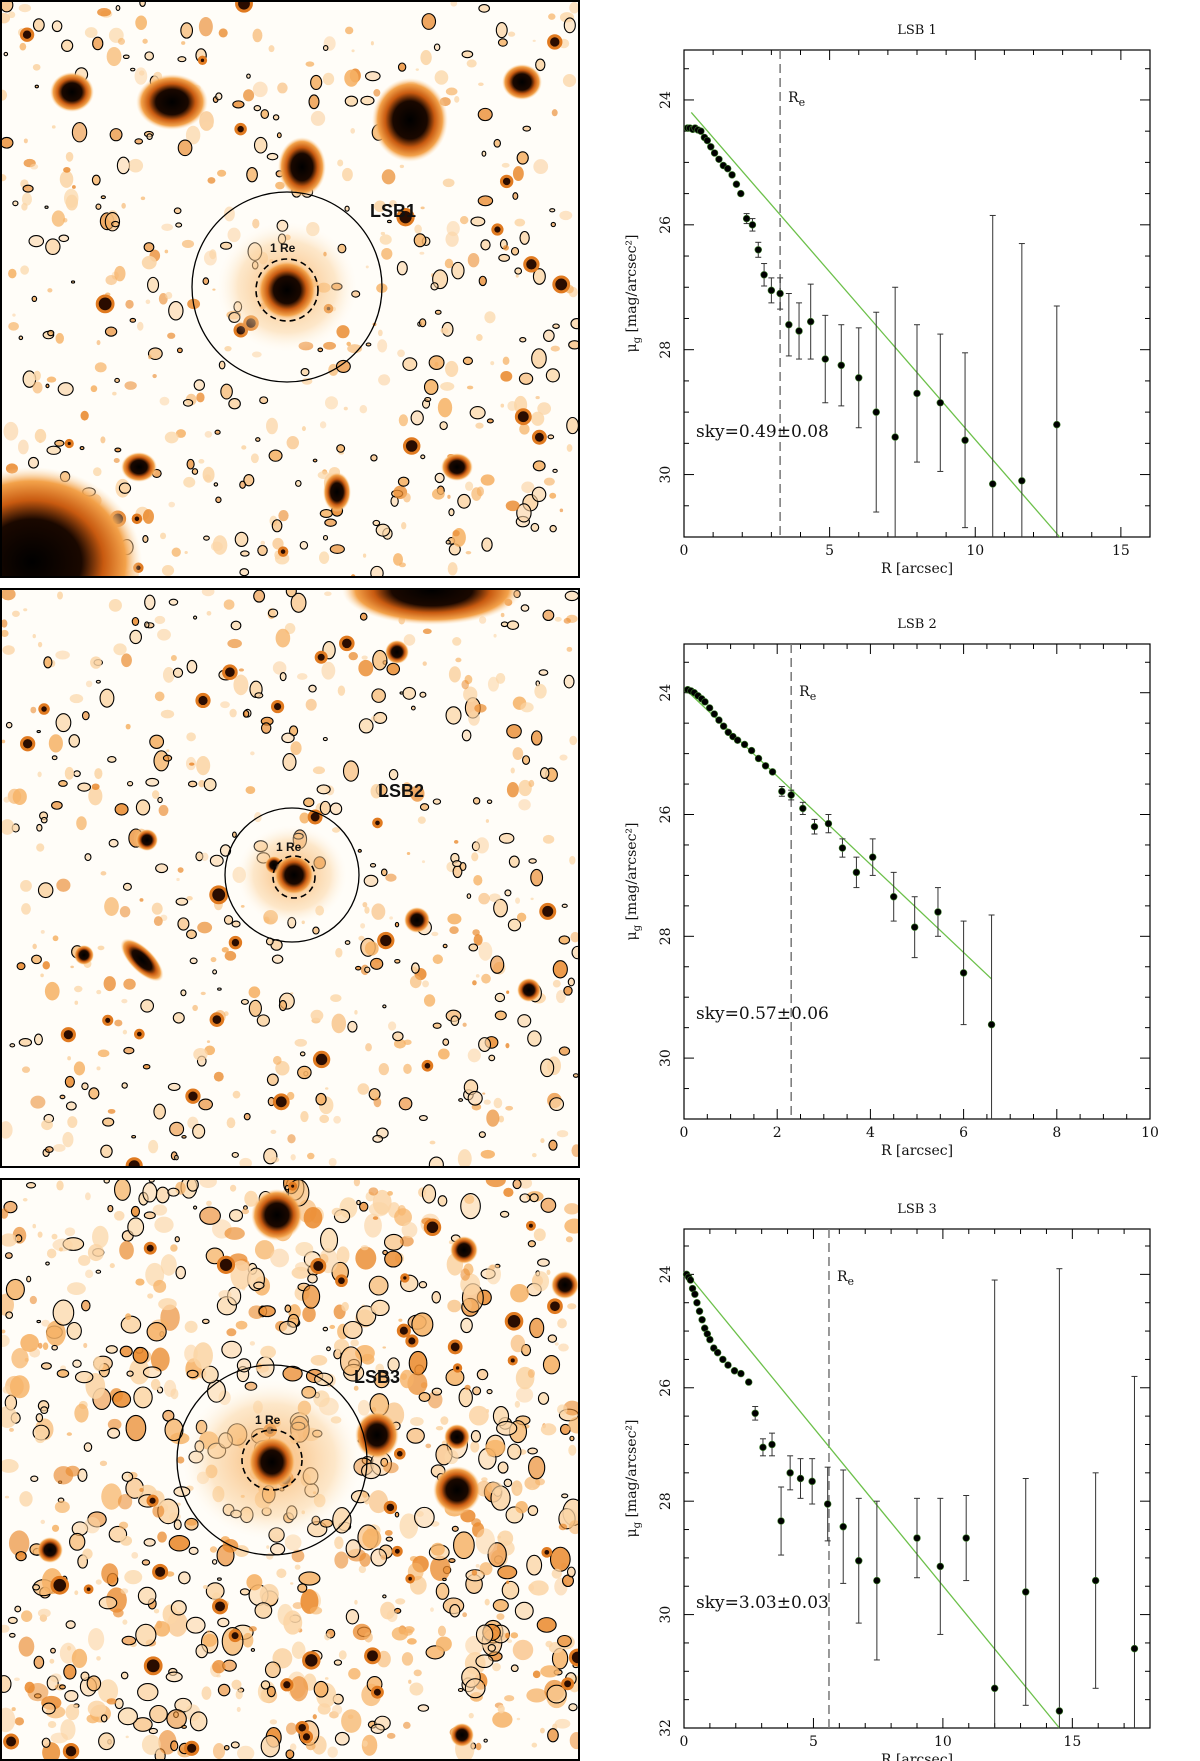  I want to click on sky-annotation: sky=0.57±0.06, so click(762, 1014).